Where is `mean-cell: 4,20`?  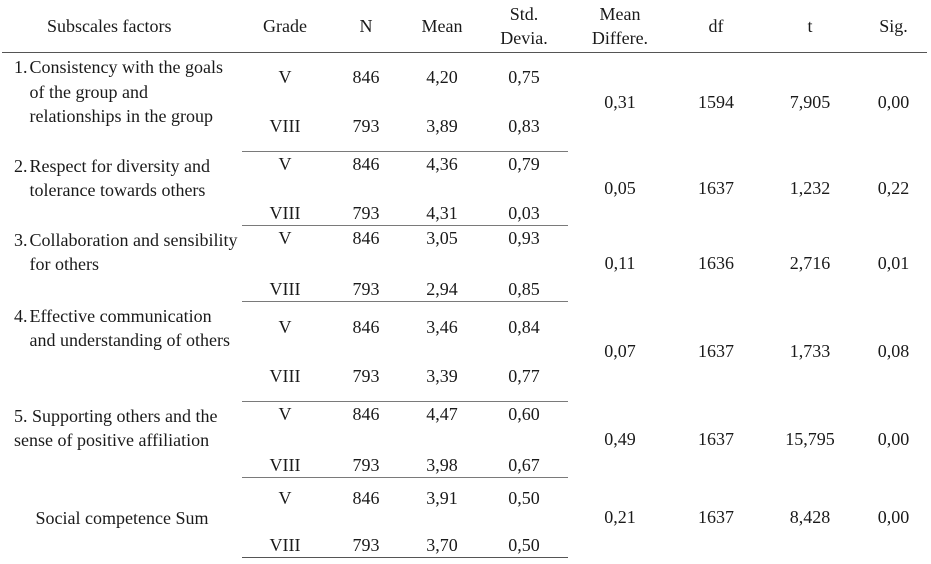
mean-cell: 4,20 is located at coordinates (442, 77).